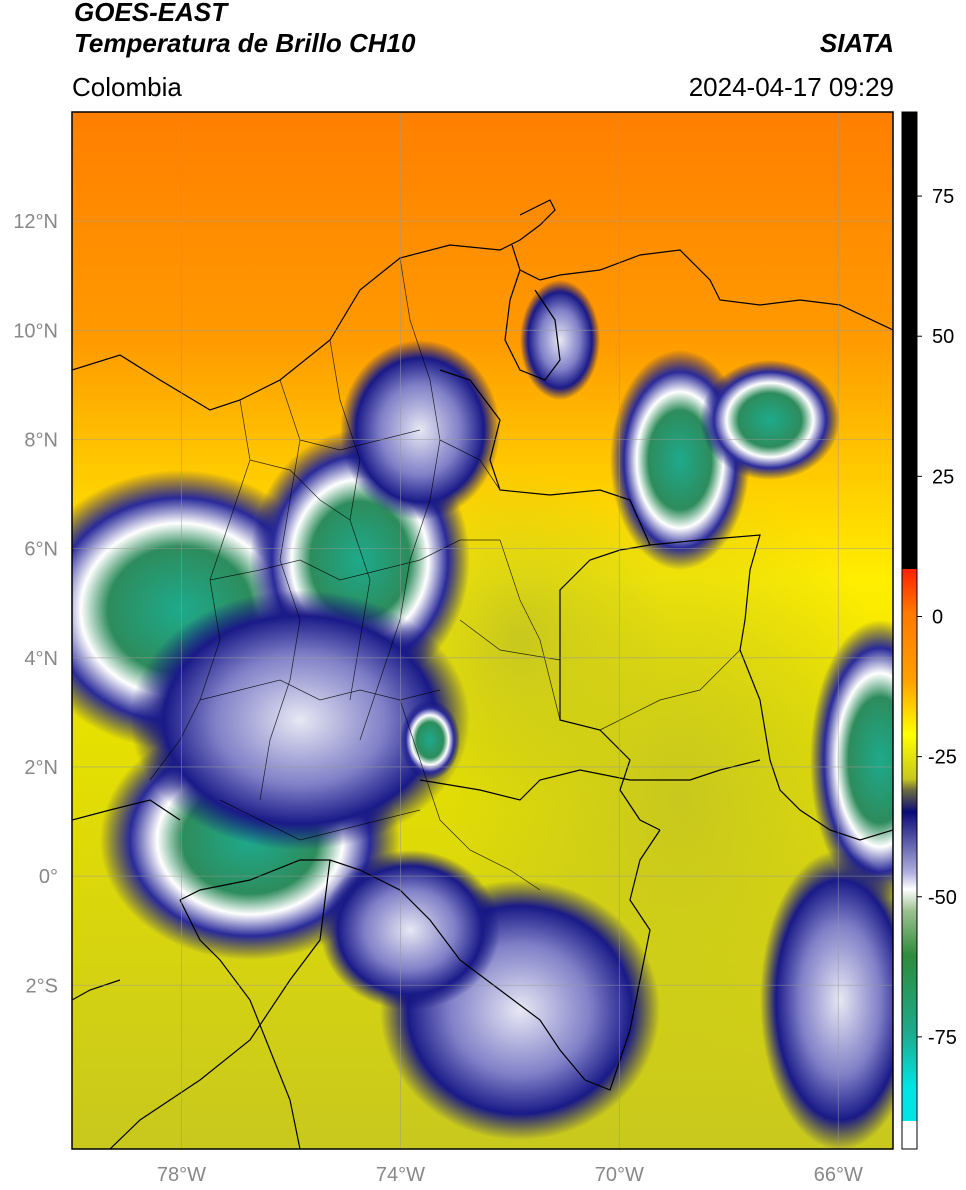  I want to click on lat-tick-label: 12°N, so click(35, 222).